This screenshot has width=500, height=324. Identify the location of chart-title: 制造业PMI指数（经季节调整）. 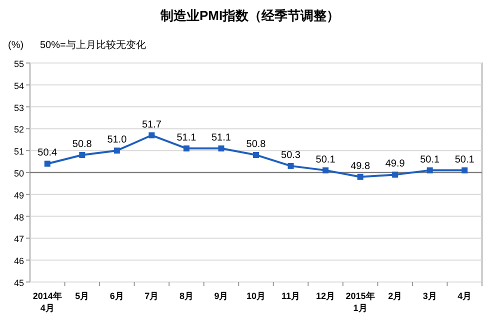
(249, 15).